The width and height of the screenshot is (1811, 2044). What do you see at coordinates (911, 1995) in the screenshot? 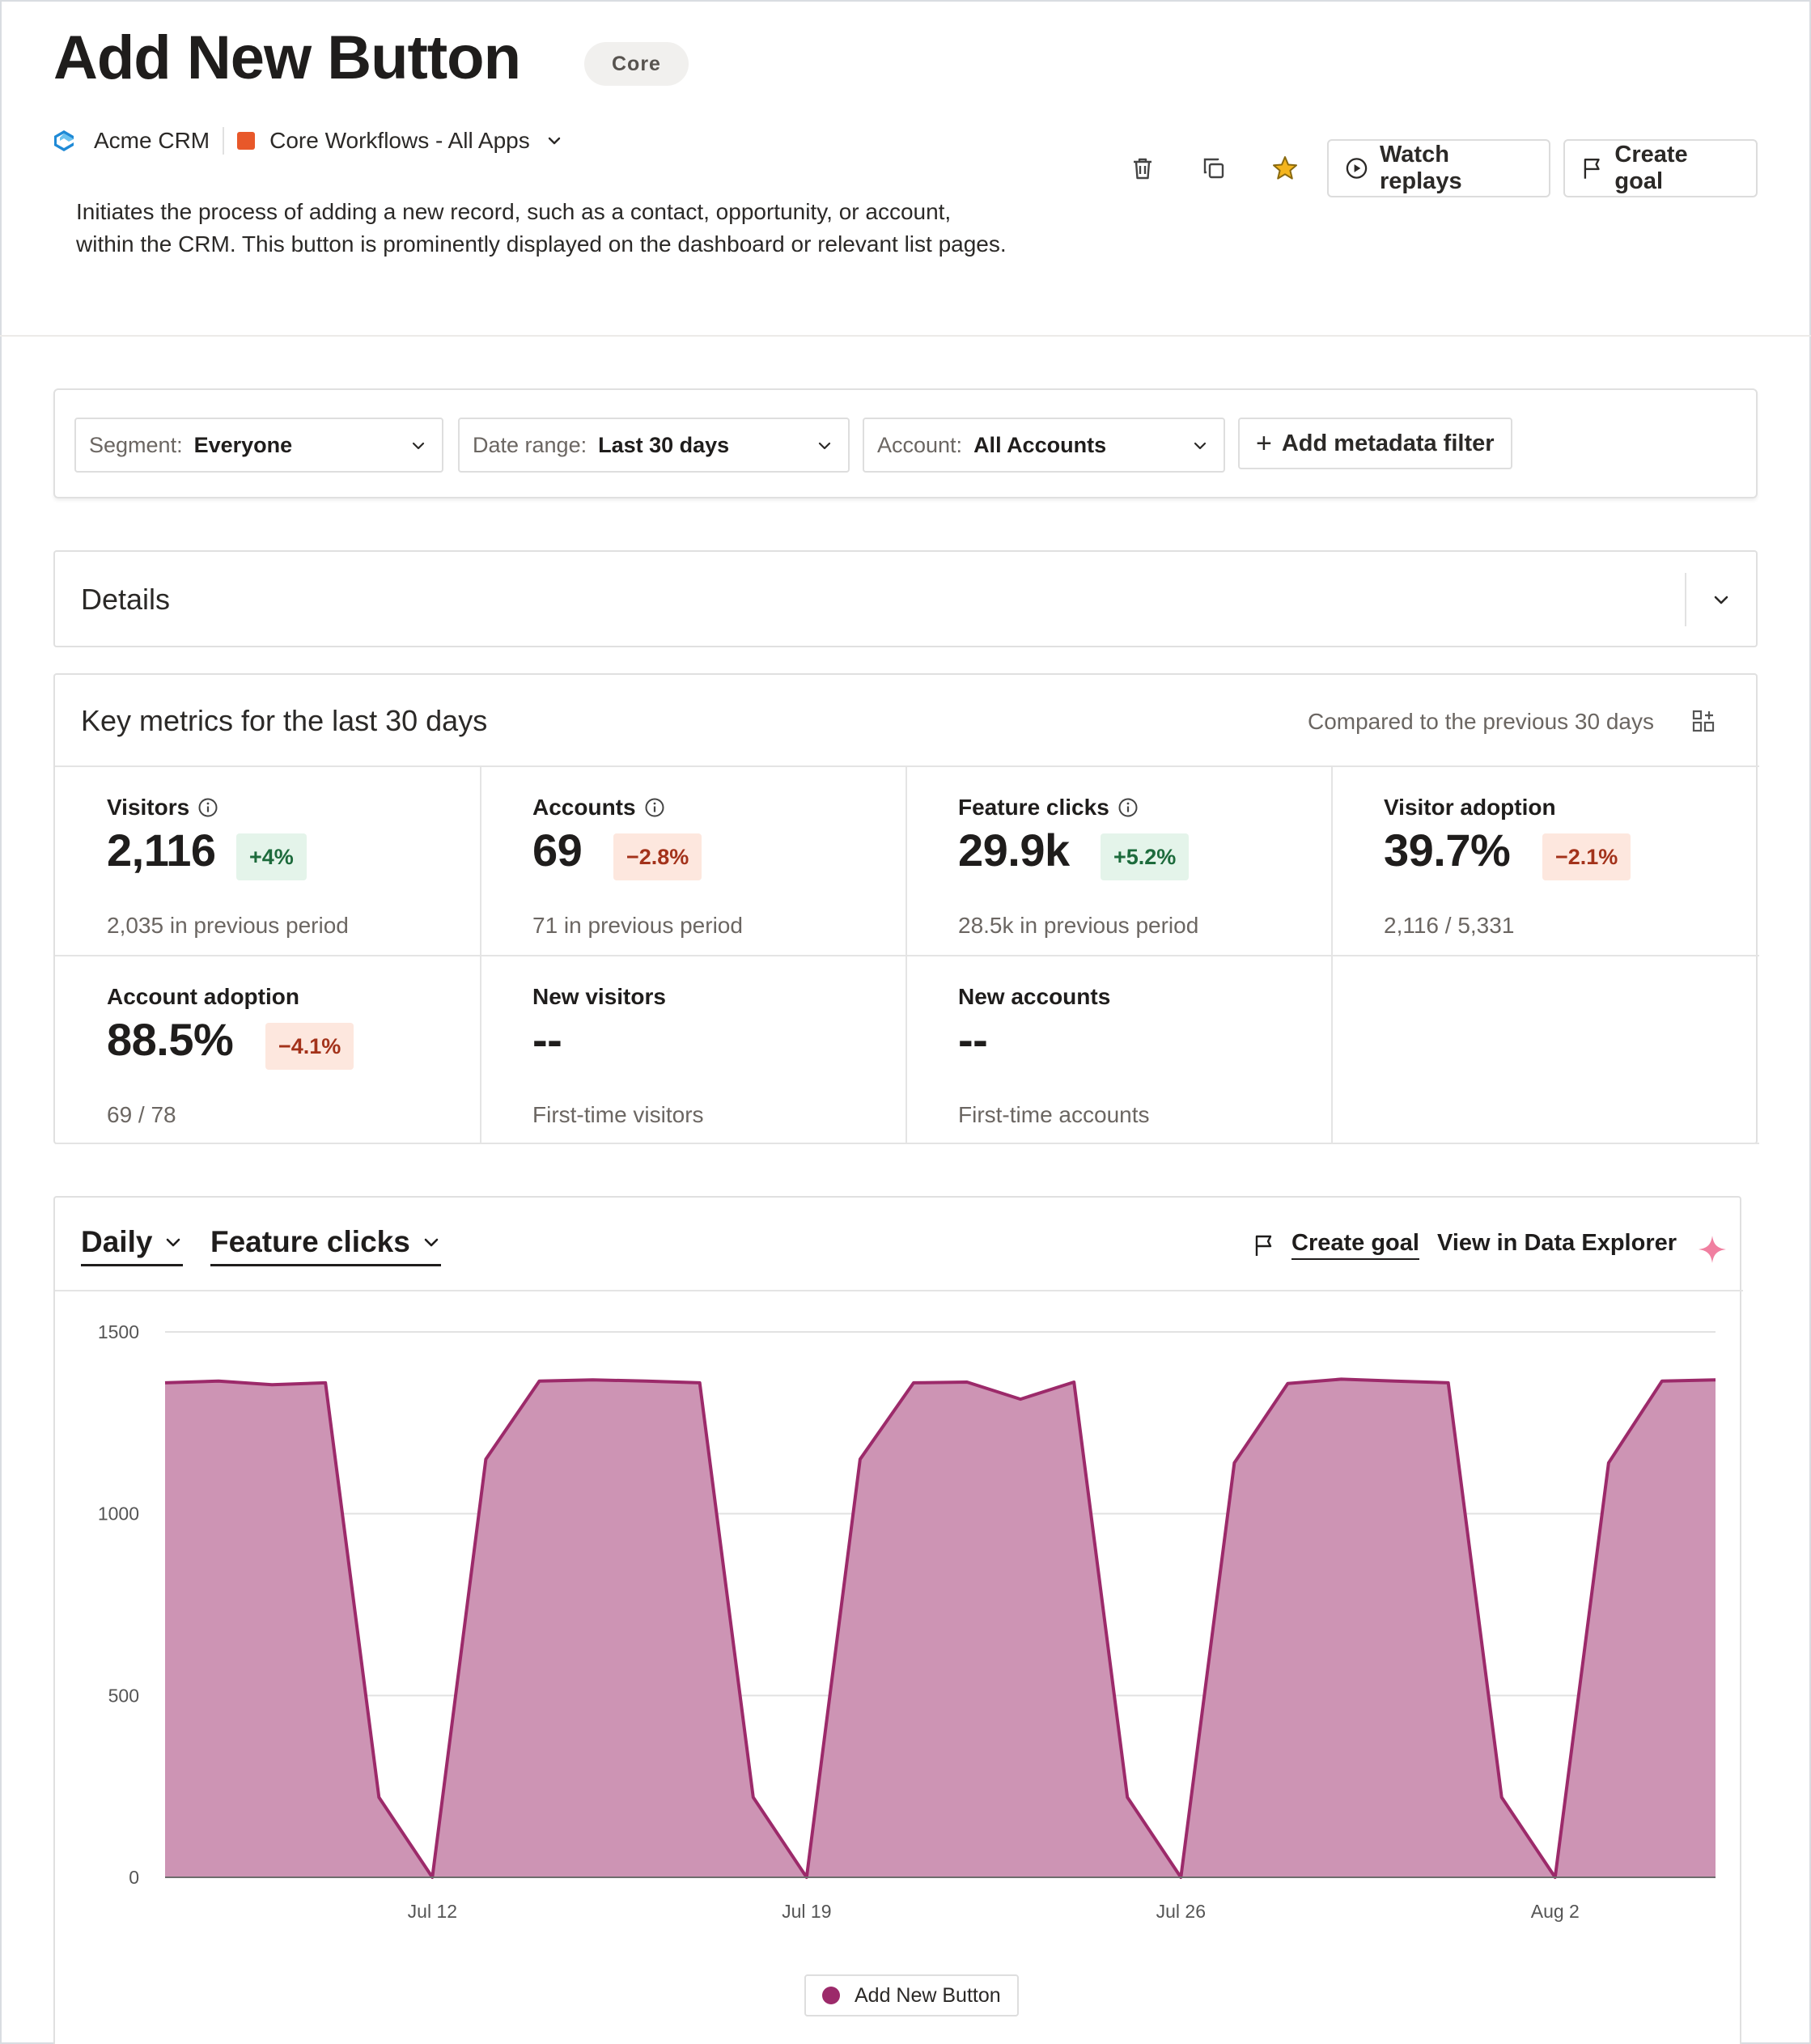
I see `chart-legend: Add New Button` at bounding box center [911, 1995].